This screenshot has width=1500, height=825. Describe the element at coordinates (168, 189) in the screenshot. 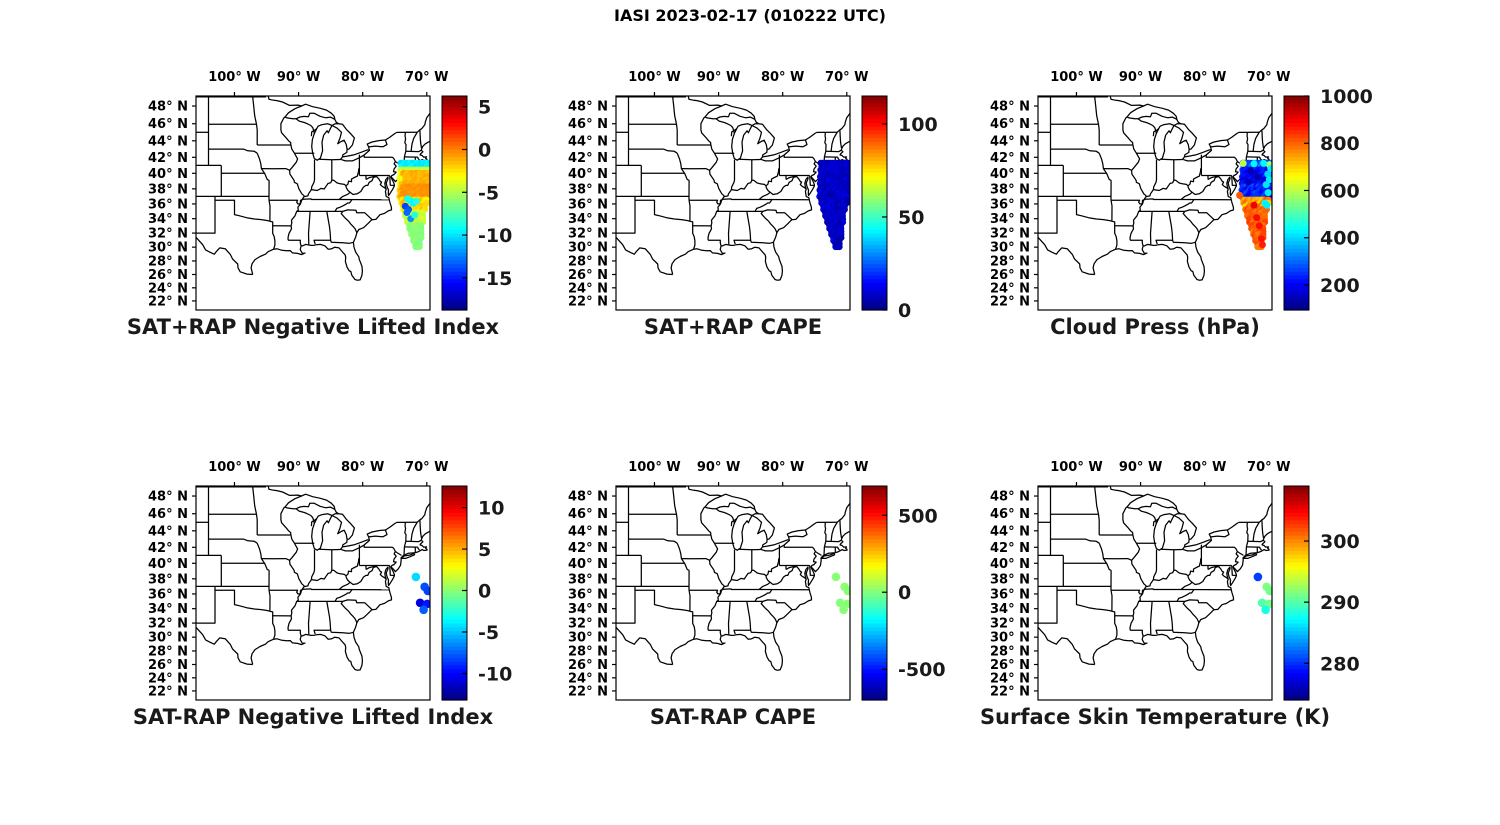

I see `lat-tick-label: 38° N` at that location.